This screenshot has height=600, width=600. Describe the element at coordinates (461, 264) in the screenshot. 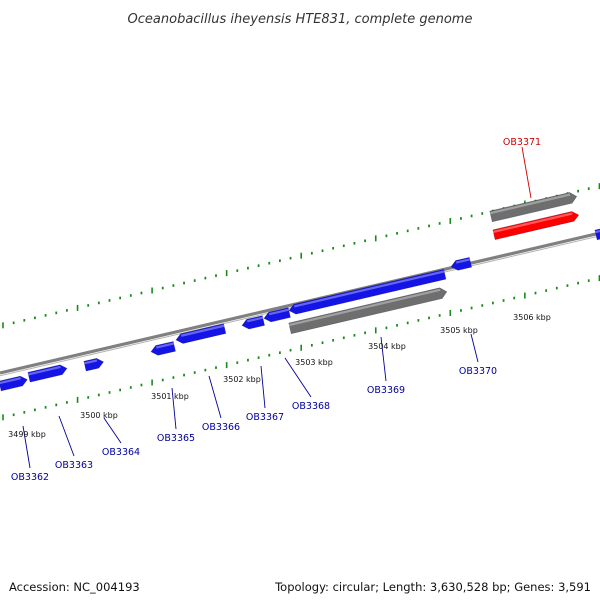

I see `gene-ob3370` at that location.